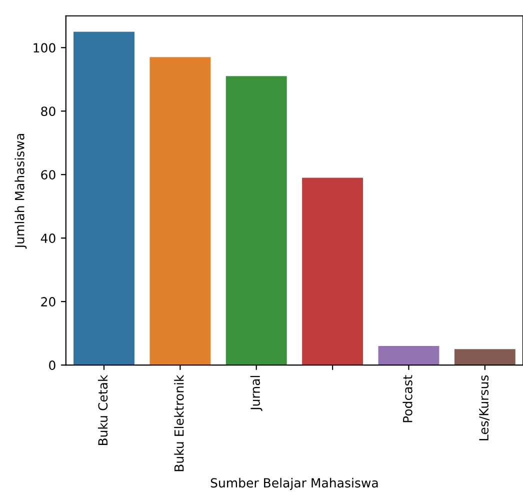 Image resolution: width=523 pixels, height=496 pixels. Describe the element at coordinates (103, 410) in the screenshot. I see `x-tick-label: Buku Cetak` at that location.